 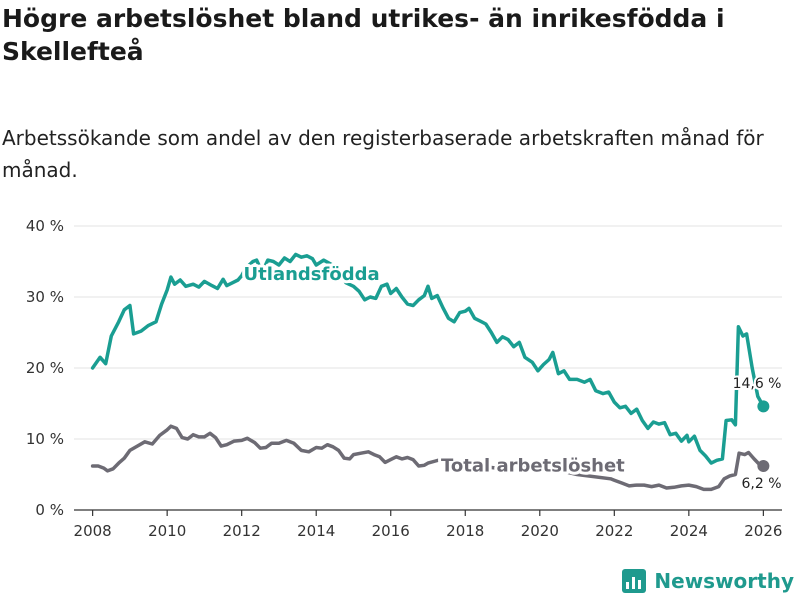 What do you see at coordinates (45, 226) in the screenshot?
I see `y-tick-label: 40 %` at bounding box center [45, 226].